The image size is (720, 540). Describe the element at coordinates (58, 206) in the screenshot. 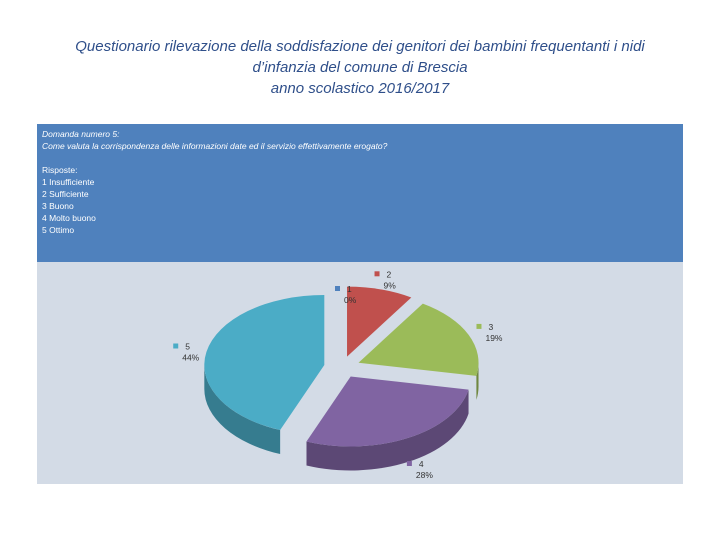

I see `answer-item-3: 3 Buono` at that location.